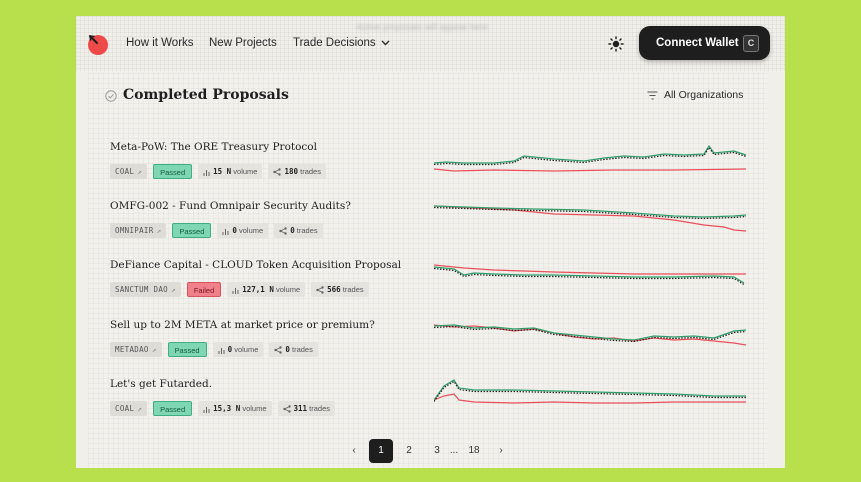 The width and height of the screenshot is (861, 482). Describe the element at coordinates (161, 384) in the screenshot. I see `proposal-title: Let's get Futarded.` at that location.